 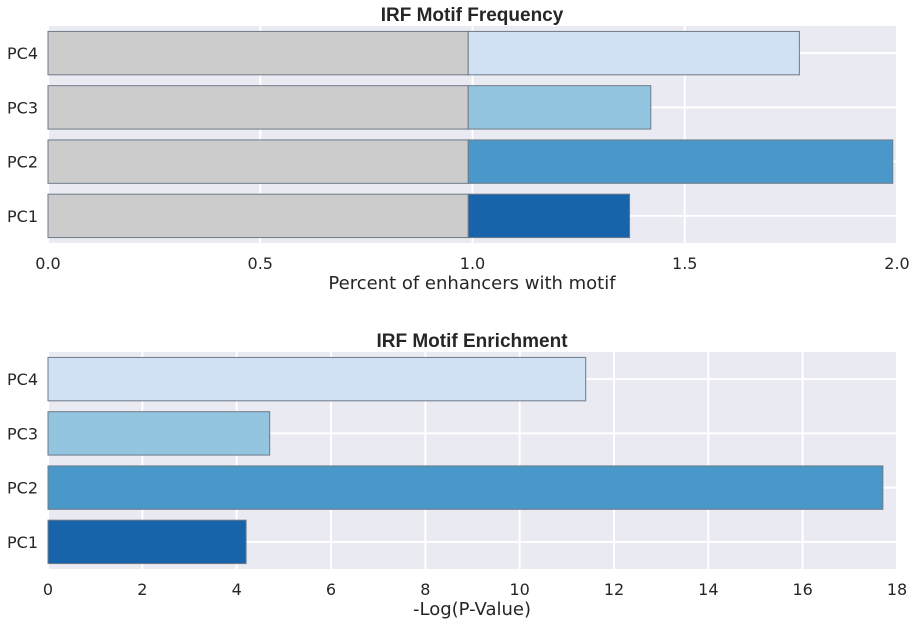 I want to click on enrichment-x-tick-label: 18, so click(x=897, y=589).